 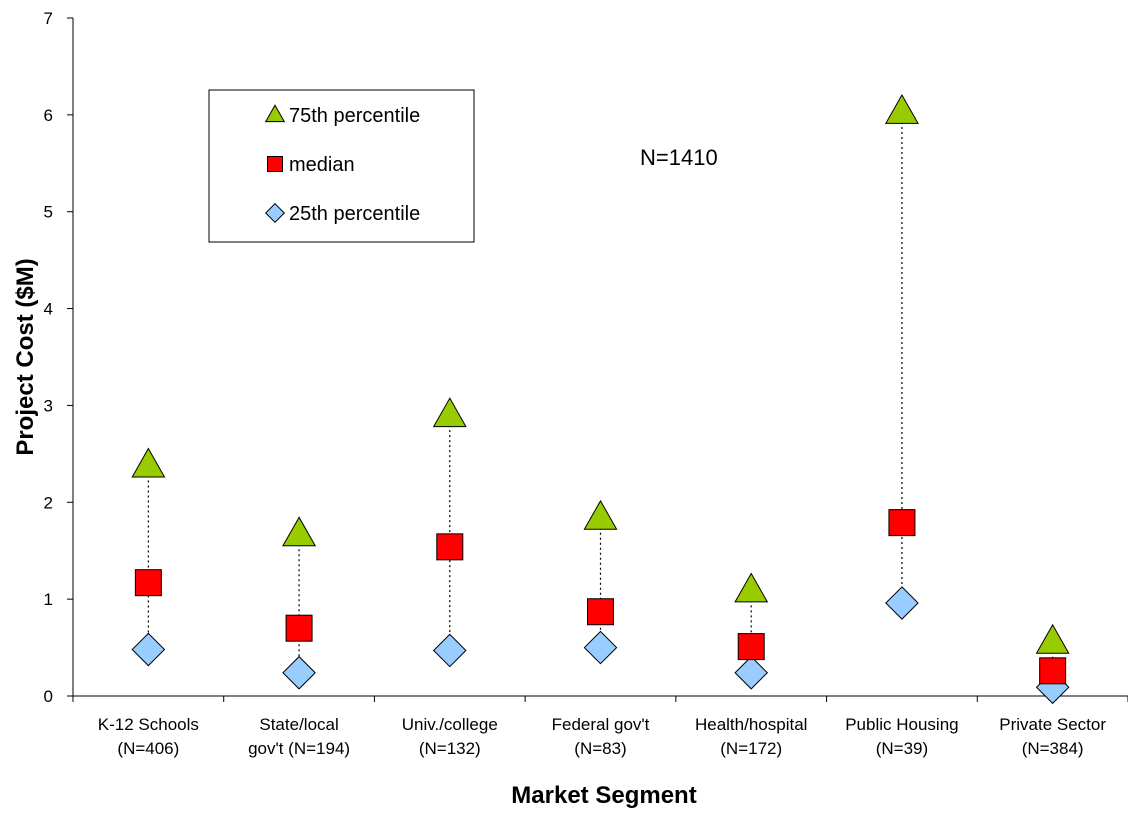 What do you see at coordinates (603, 795) in the screenshot?
I see `x-axis-title: Market Segment` at bounding box center [603, 795].